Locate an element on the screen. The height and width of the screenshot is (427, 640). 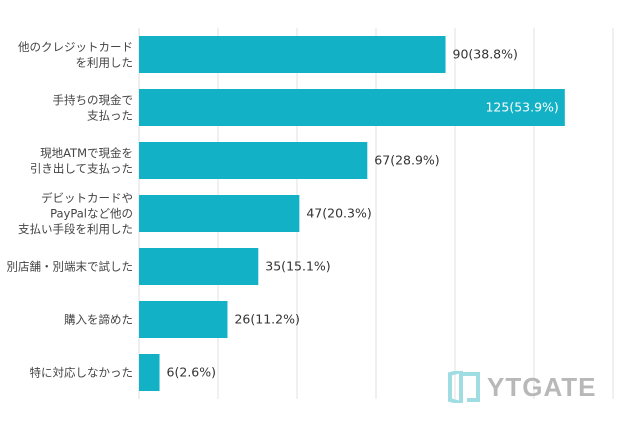
category-label: 他のクレジットカード is located at coordinates (75, 47).